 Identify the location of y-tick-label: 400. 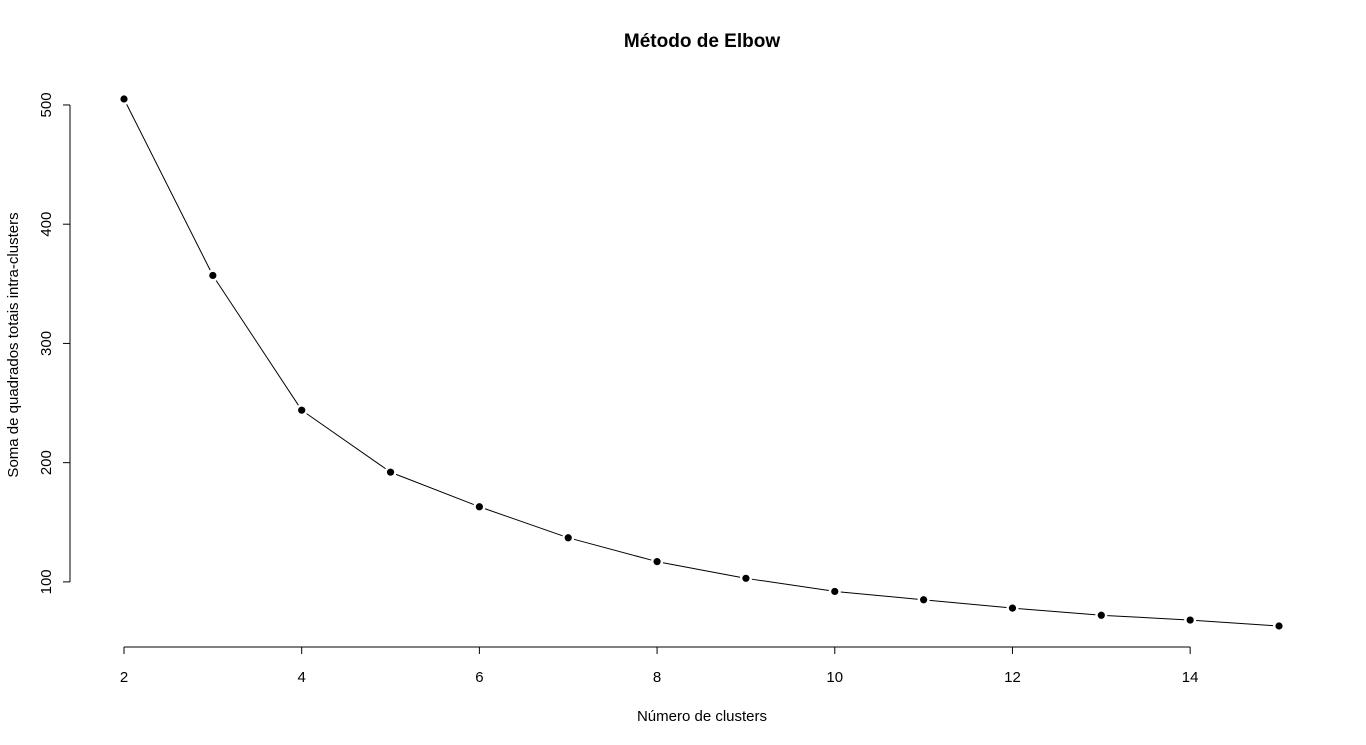
(46, 224).